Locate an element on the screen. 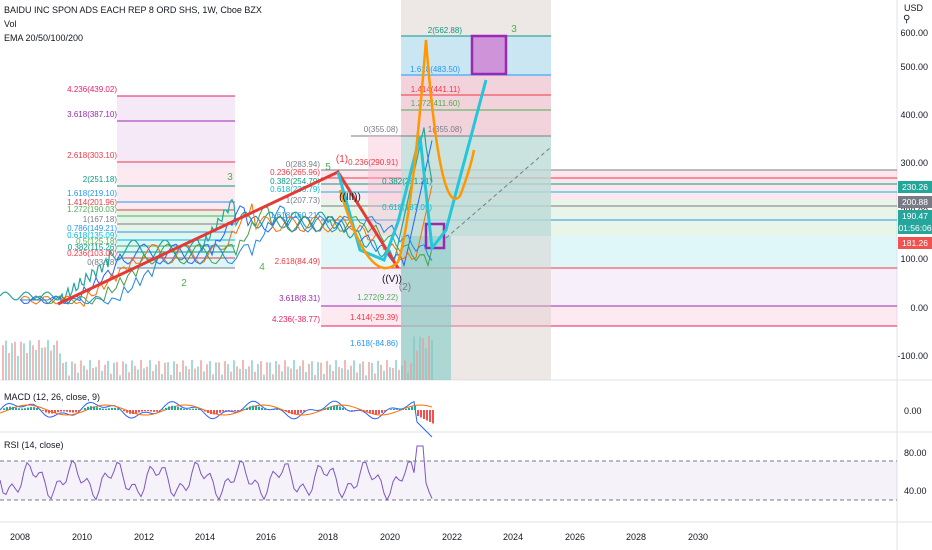  fib-level-label: 1(207.73) is located at coordinates (303, 200).